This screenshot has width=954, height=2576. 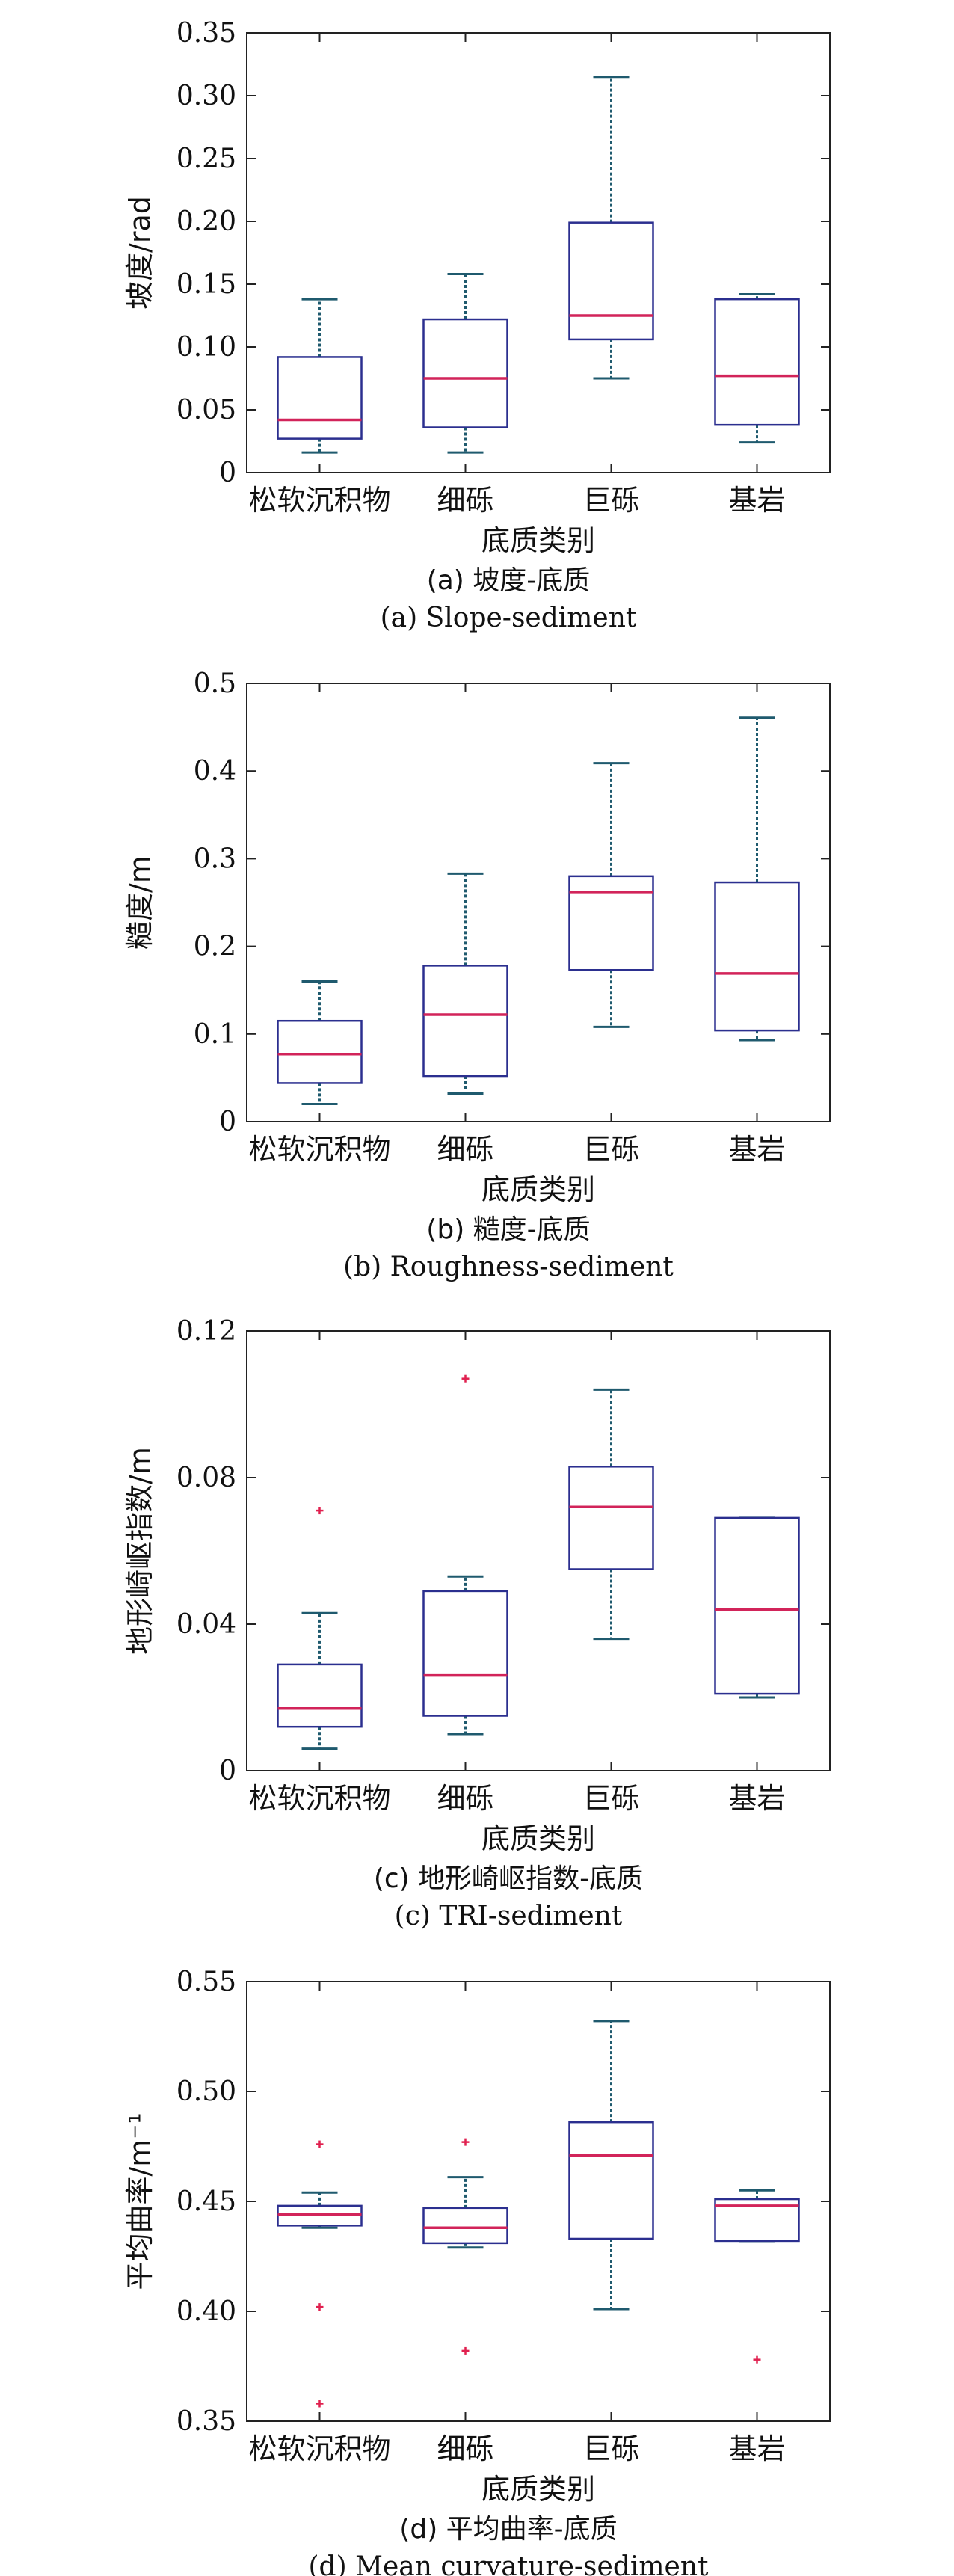 I want to click on y-tick-label: 0.10, so click(x=206, y=347).